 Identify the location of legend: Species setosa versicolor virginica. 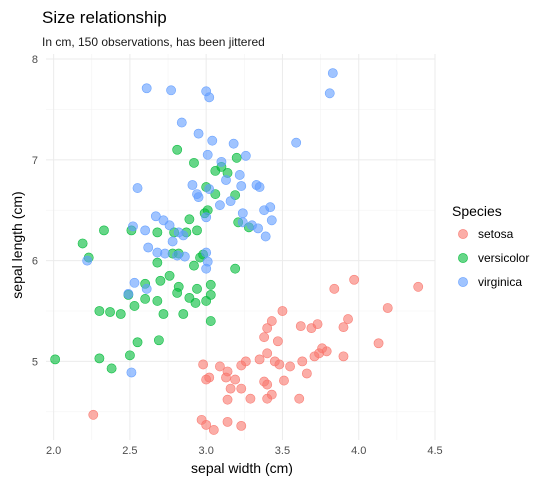
(490, 246).